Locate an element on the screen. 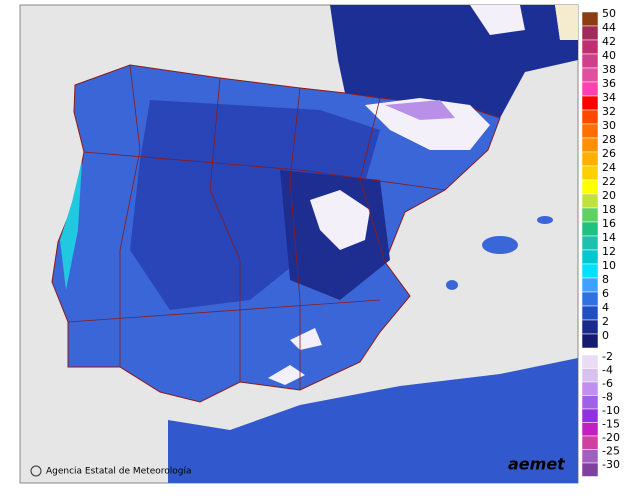 This screenshot has width=630, height=504. legend-label: 14 is located at coordinates (609, 237).